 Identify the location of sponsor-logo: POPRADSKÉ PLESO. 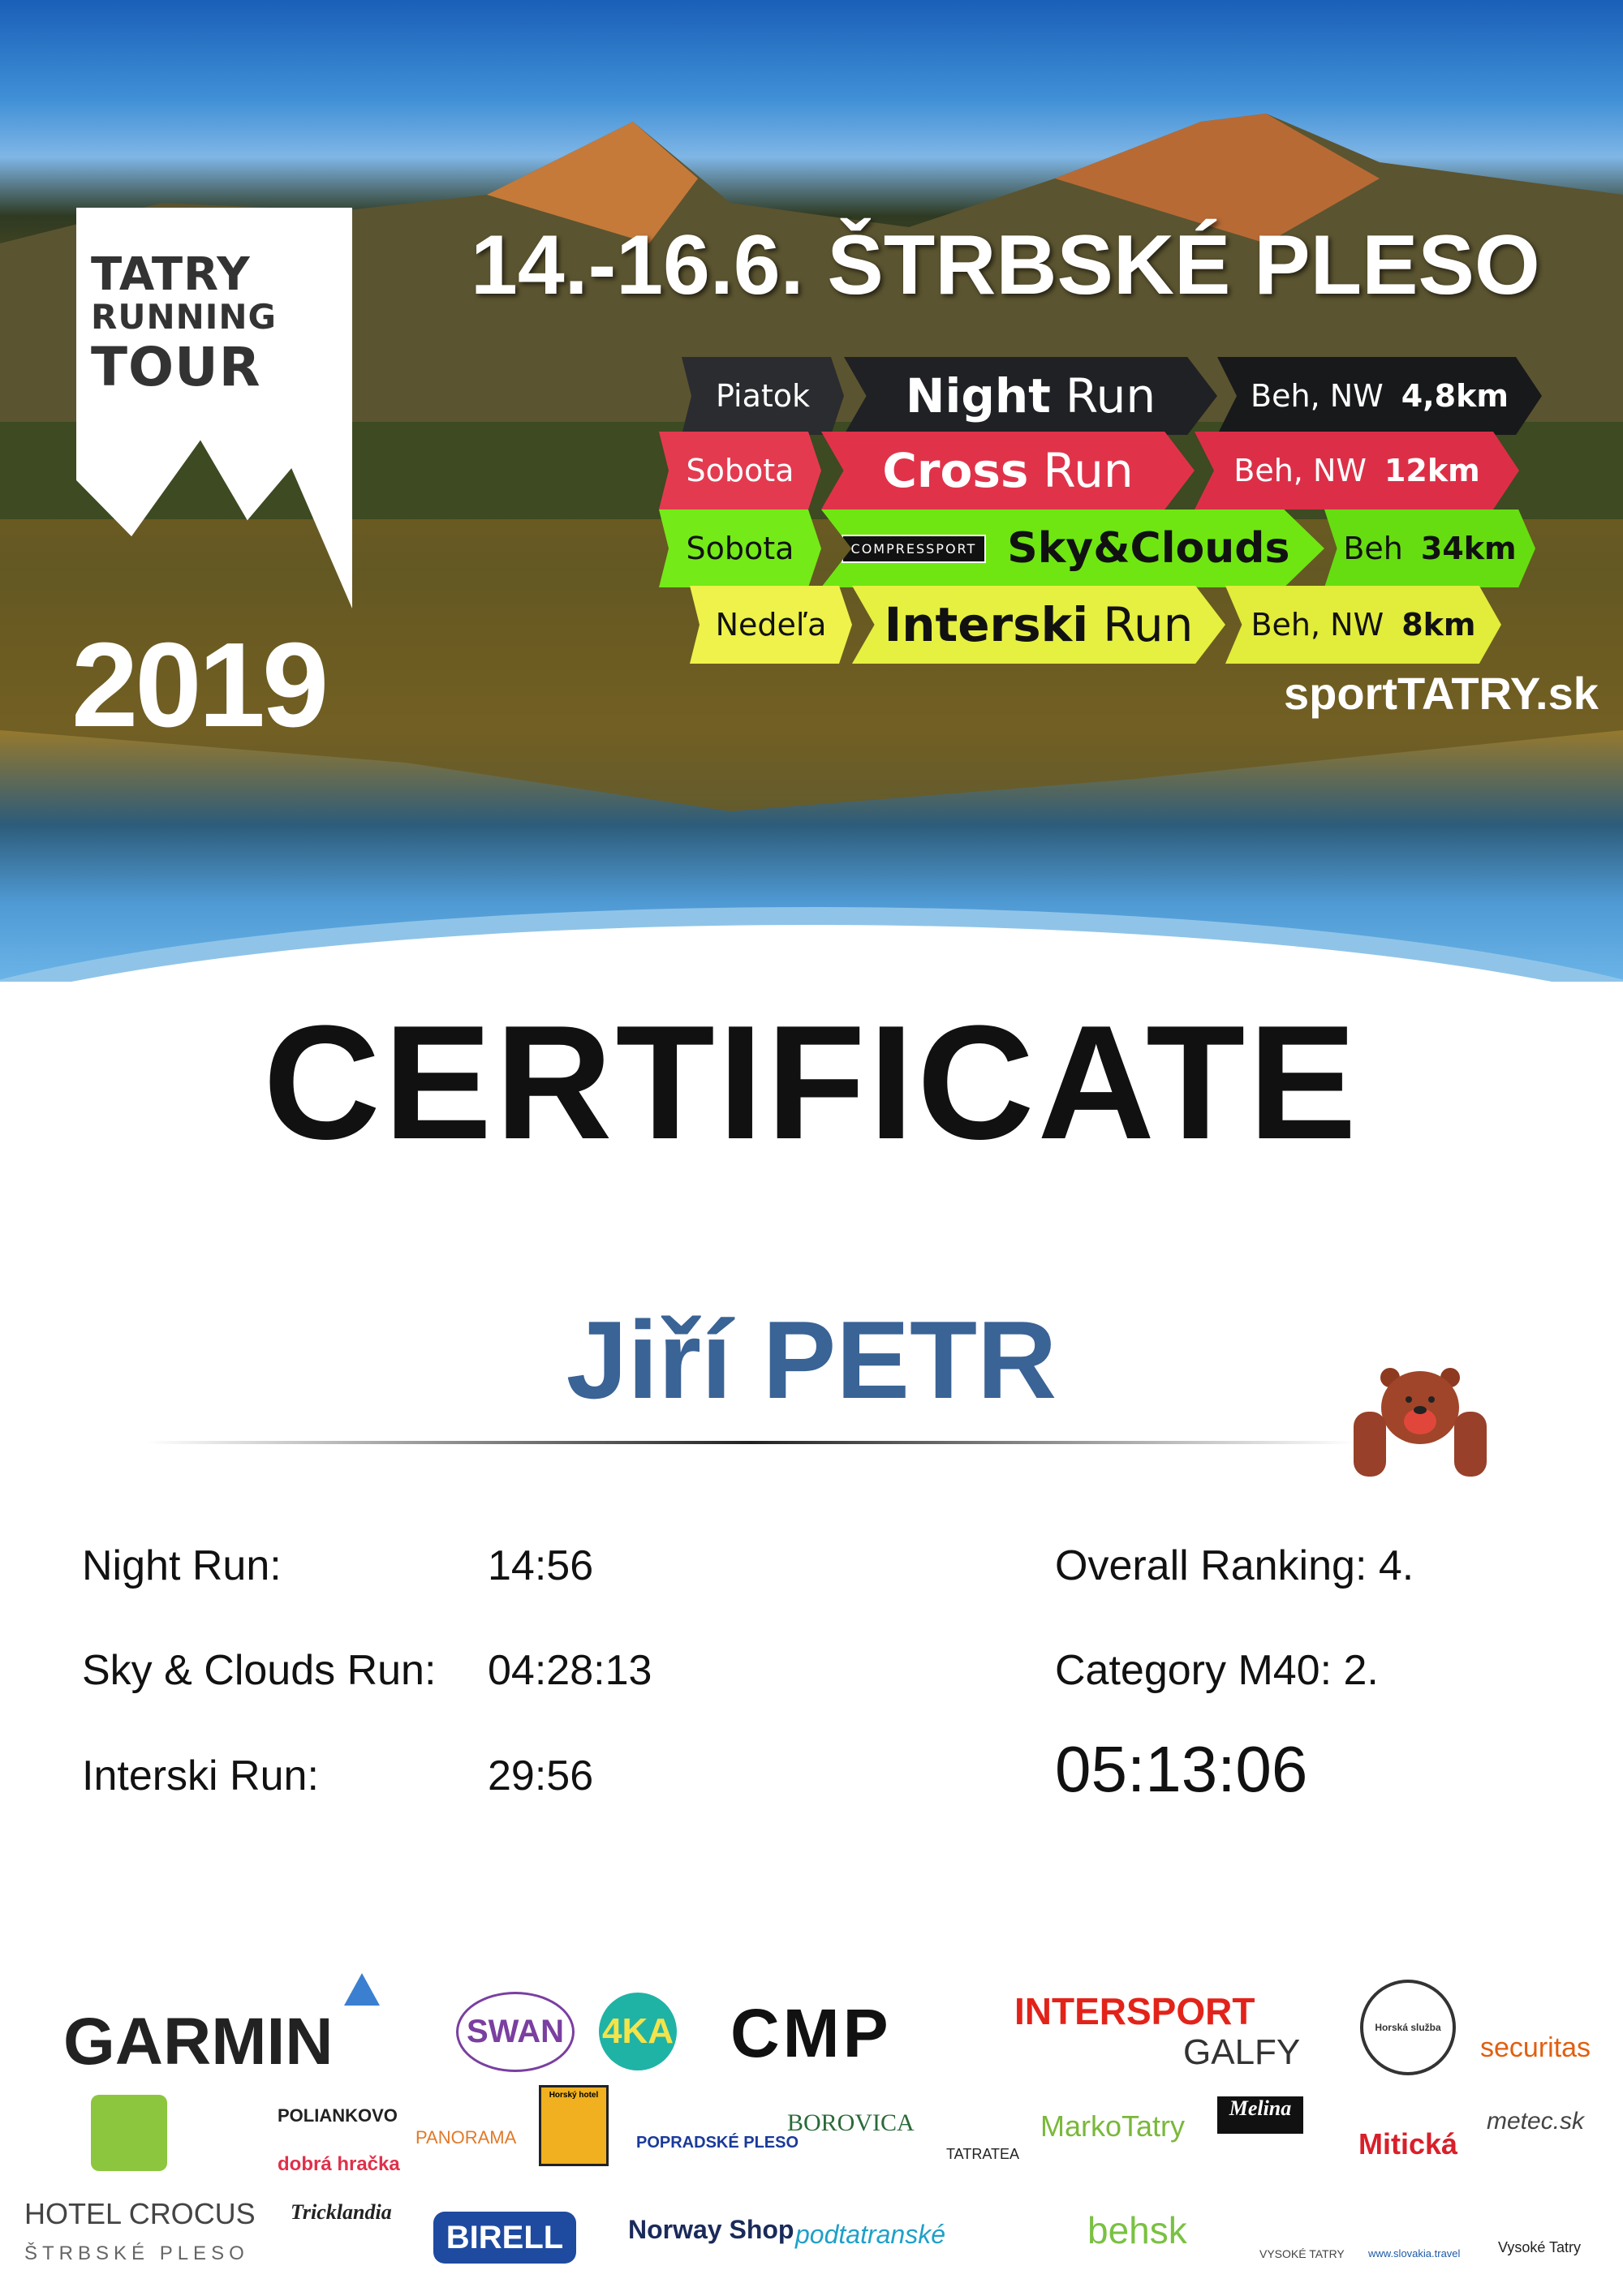
(717, 2143).